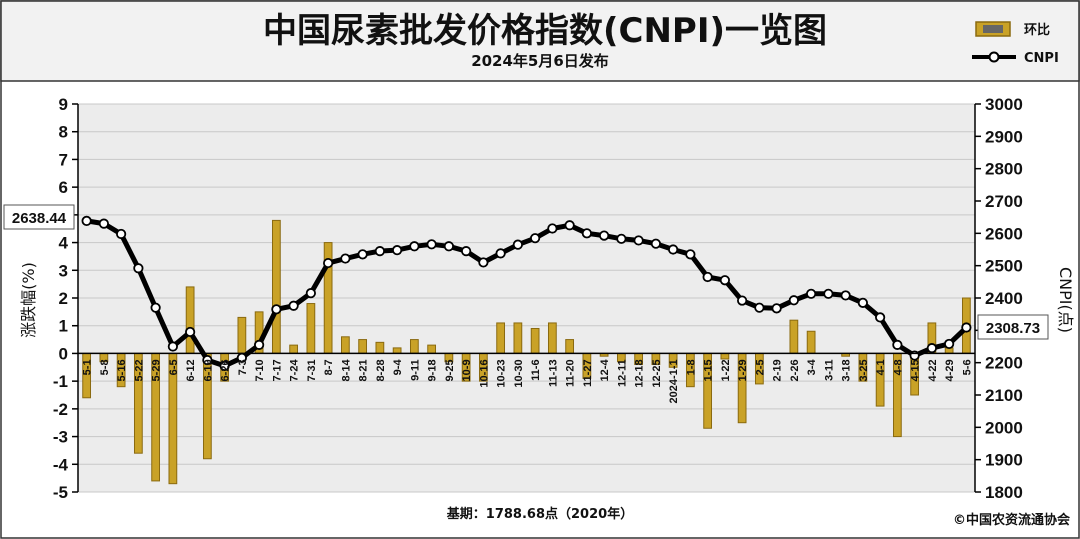 The height and width of the screenshot is (539, 1080). Describe the element at coordinates (260, 370) in the screenshot. I see `x-tick-label: 7-10` at that location.